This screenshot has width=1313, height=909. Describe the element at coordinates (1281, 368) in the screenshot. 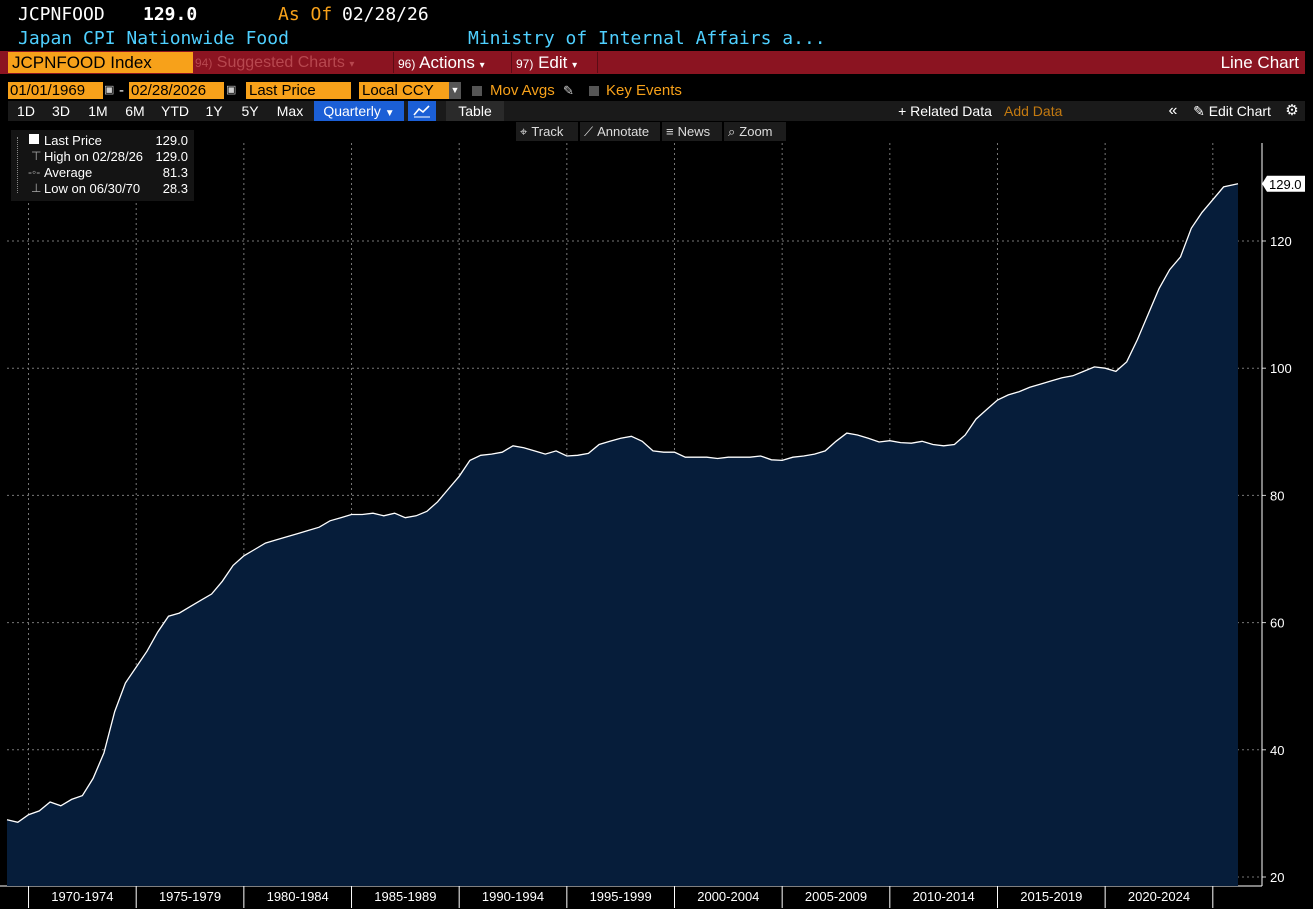

I see `y-tick-label: 100` at that location.